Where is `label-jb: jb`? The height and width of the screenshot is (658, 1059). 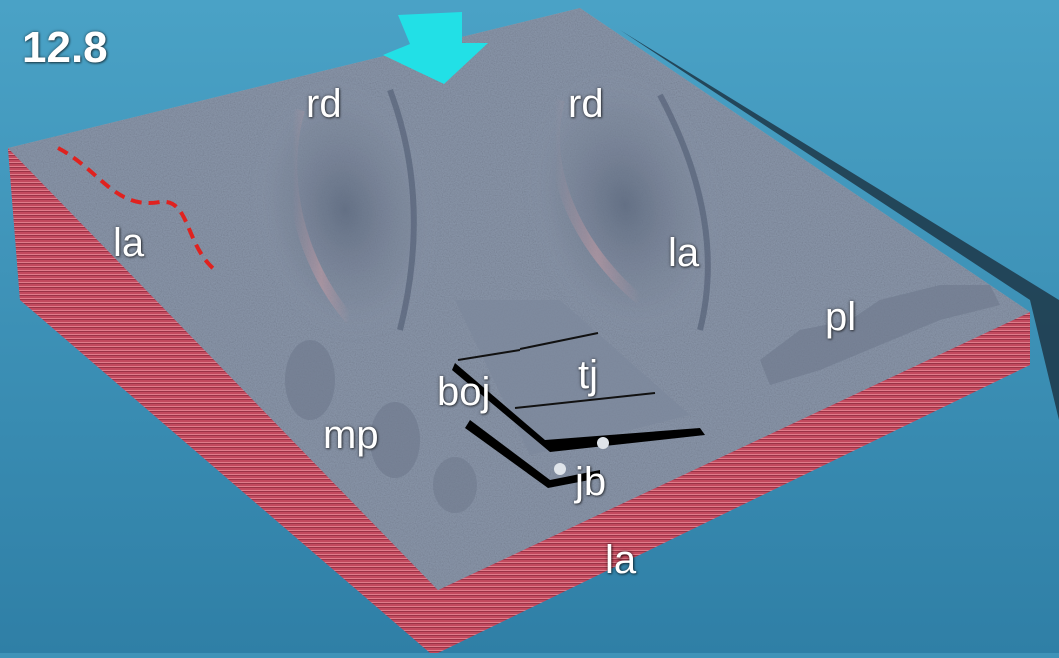 label-jb: jb is located at coordinates (591, 482).